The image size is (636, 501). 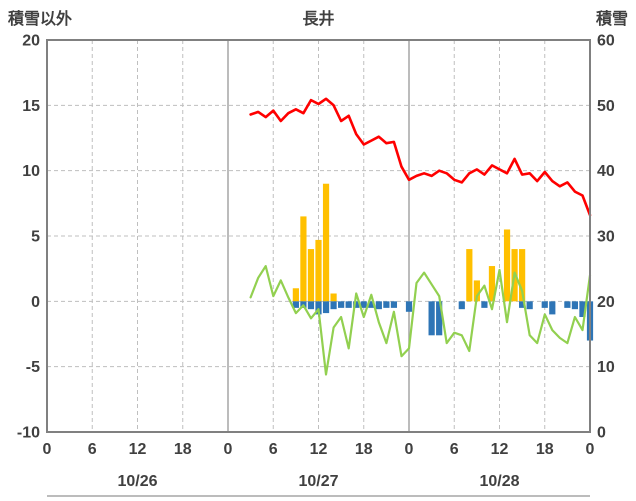 What do you see at coordinates (420, 157) in the screenshot?
I see `red-line-path` at bounding box center [420, 157].